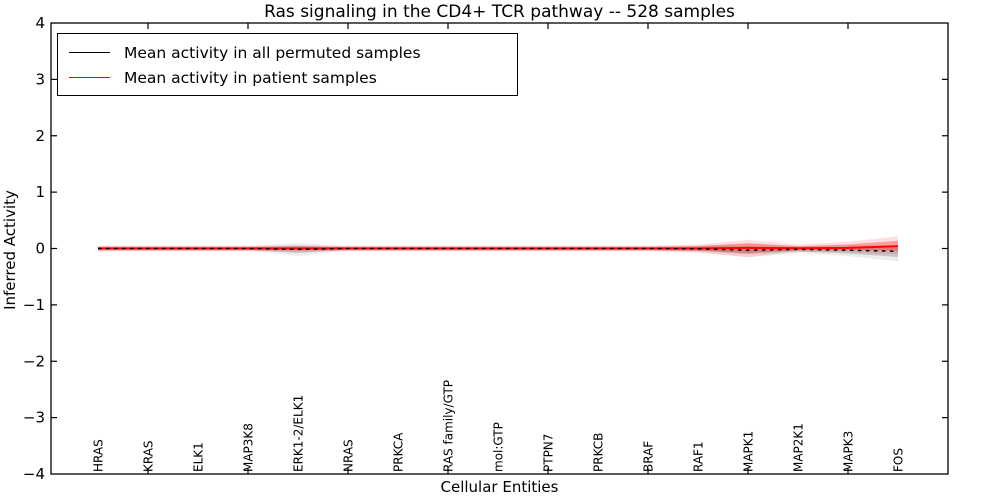 This screenshot has width=1000, height=500. I want to click on category-label: RAS family/GTP, so click(449, 426).